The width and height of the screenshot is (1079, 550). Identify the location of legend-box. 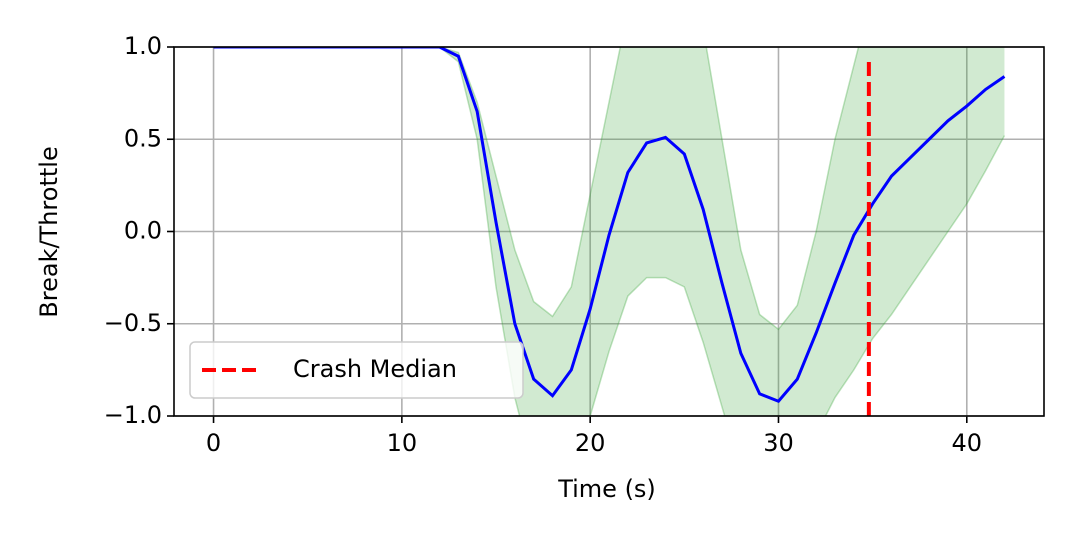
(356, 370).